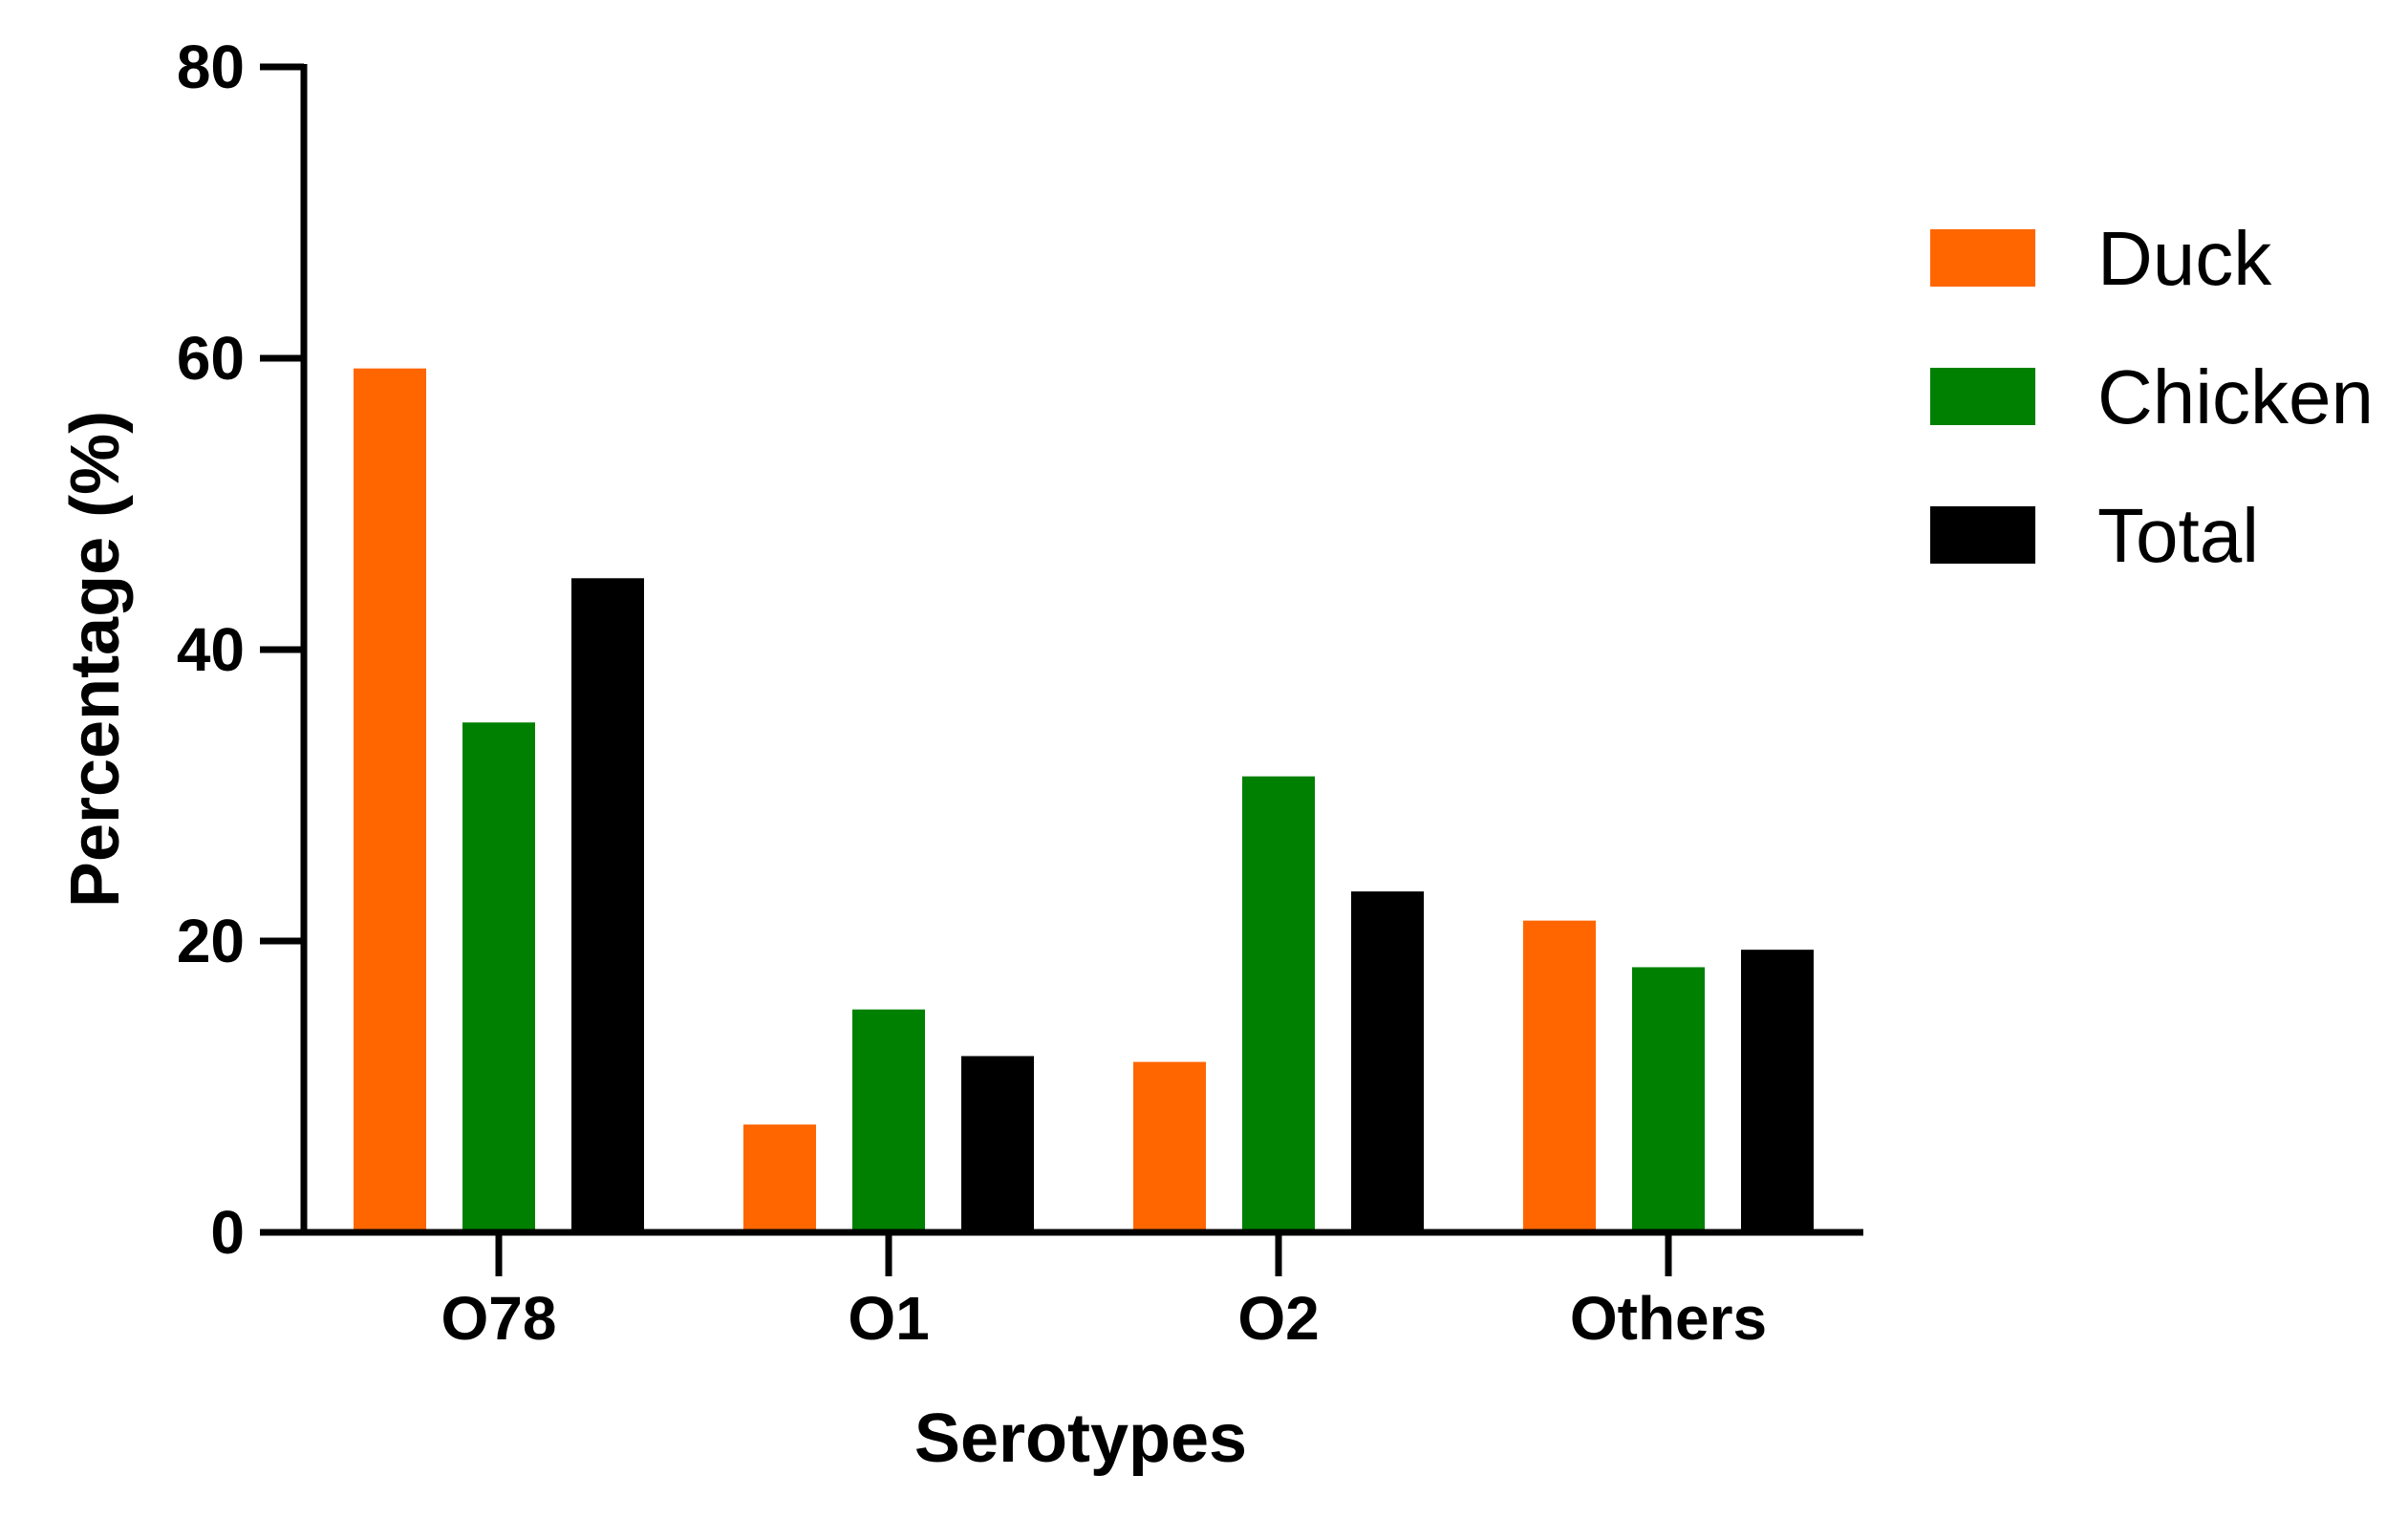  What do you see at coordinates (211, 649) in the screenshot?
I see `y-tick-label: 40` at bounding box center [211, 649].